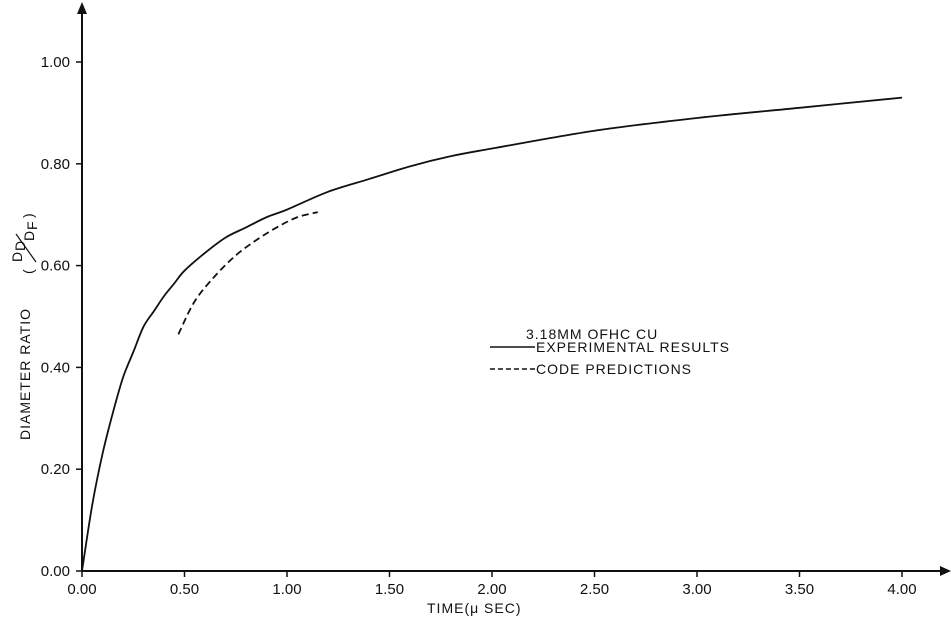 The height and width of the screenshot is (623, 951). I want to click on y-axis-arrow-icon, so click(82, 8).